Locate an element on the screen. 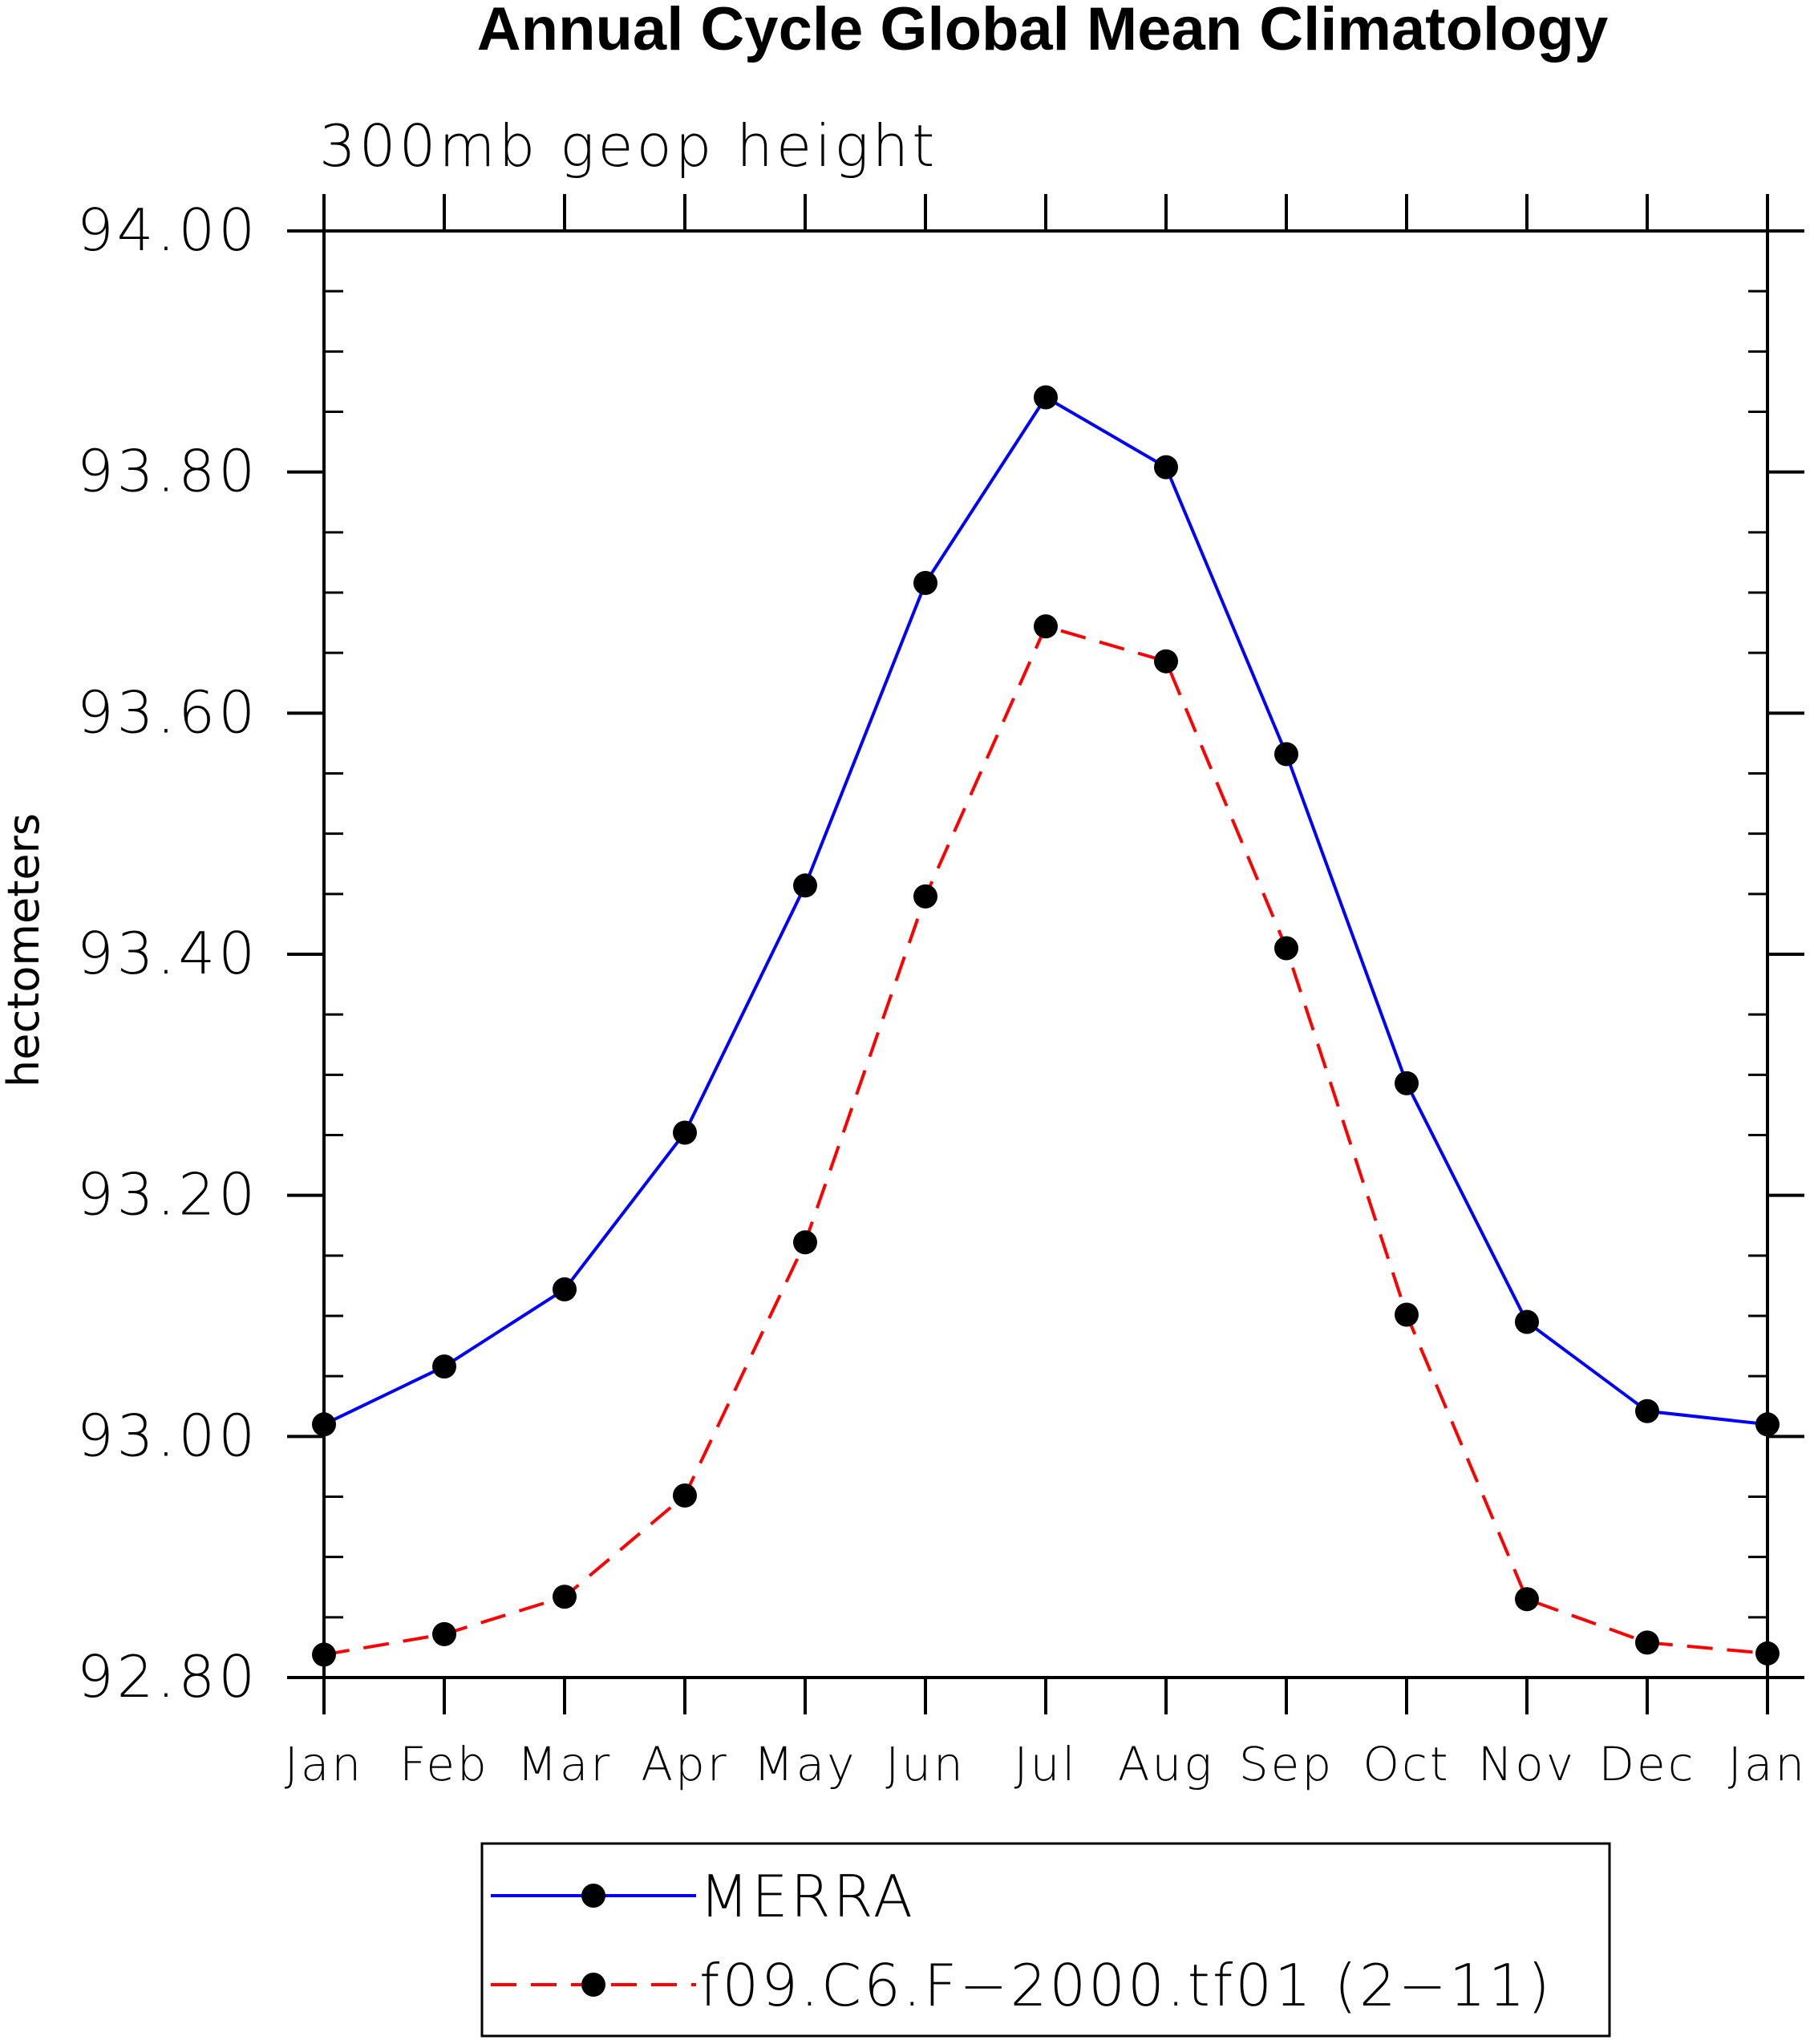  chart-title: Annual Cycle Global Mean Climatology is located at coordinates (1042, 31).